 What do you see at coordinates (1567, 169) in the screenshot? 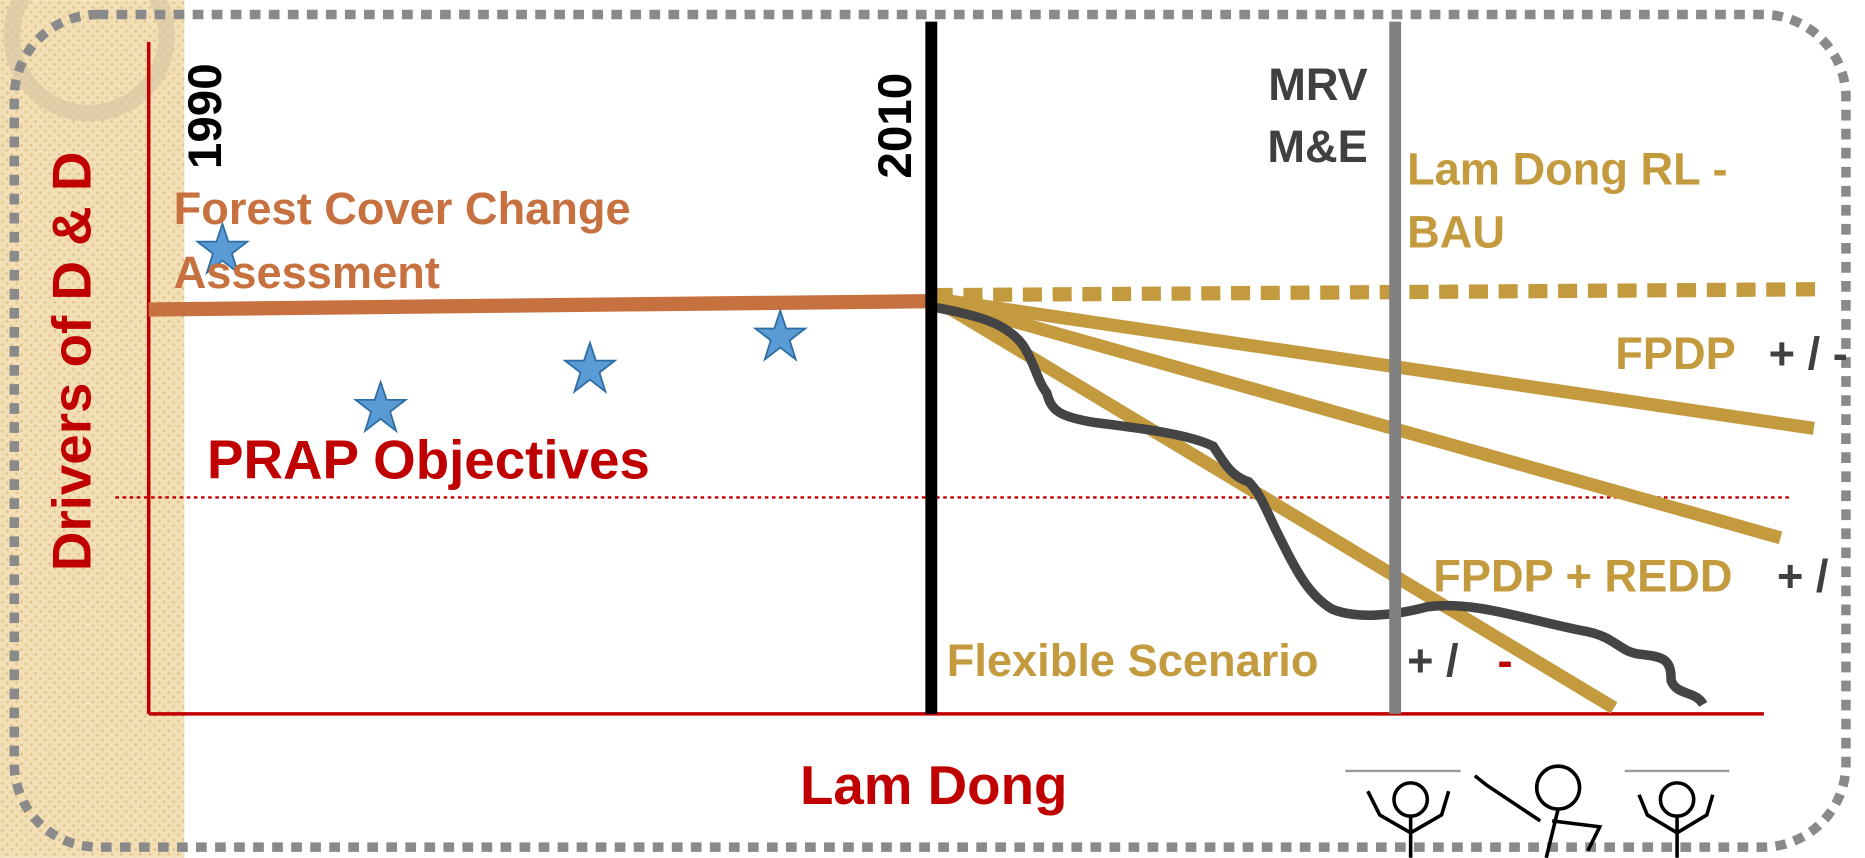
I see `baseline-label: Lam Dong RL -` at bounding box center [1567, 169].